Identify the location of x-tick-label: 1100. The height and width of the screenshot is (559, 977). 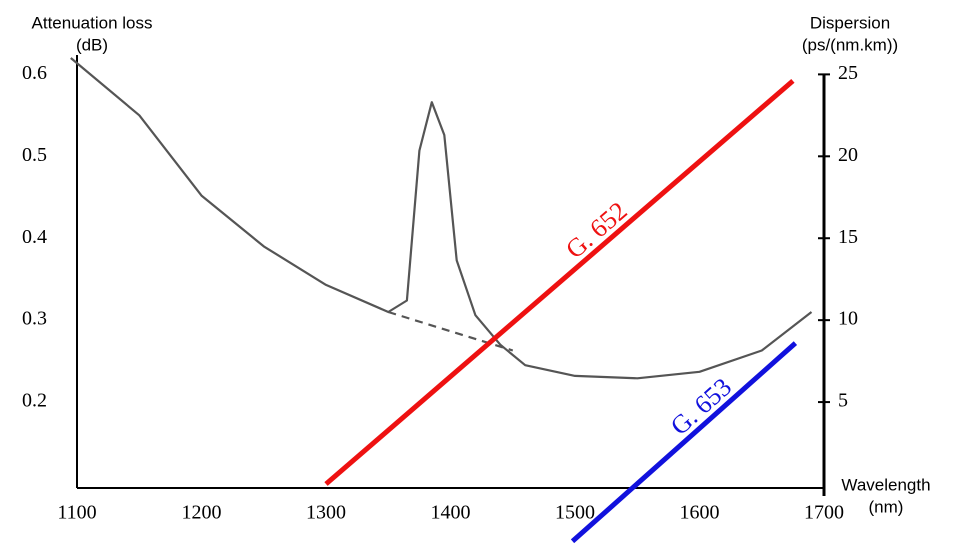
(76, 513).